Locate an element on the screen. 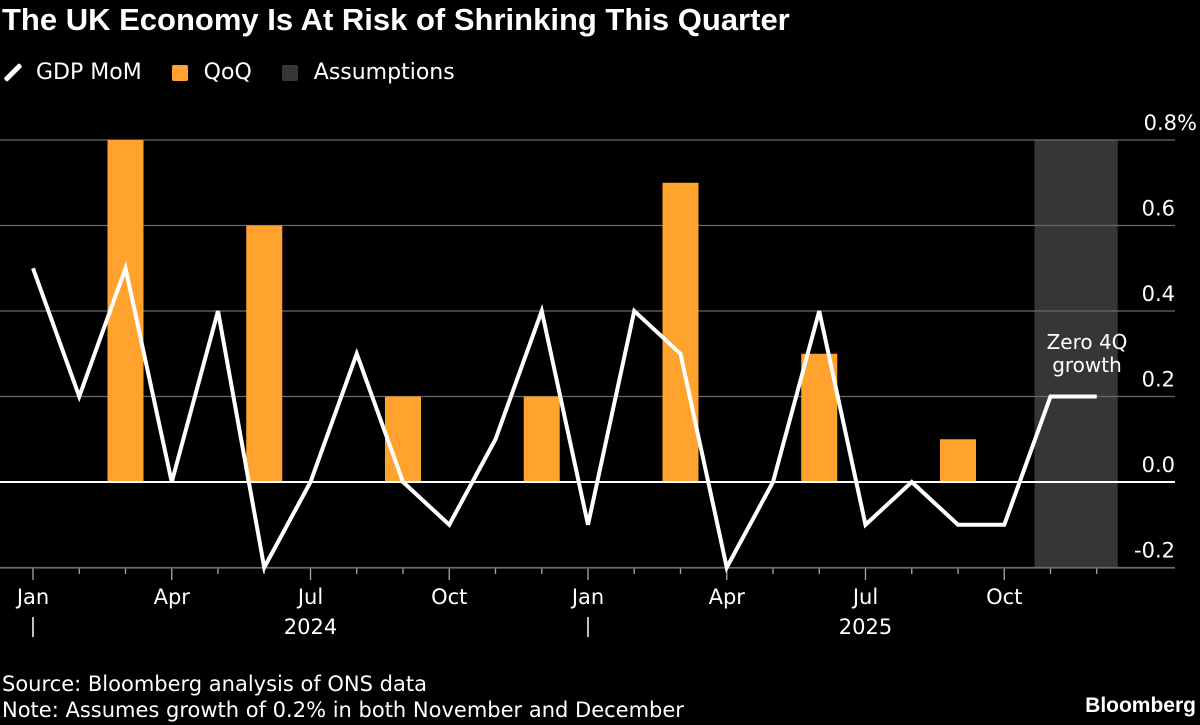 The width and height of the screenshot is (1200, 725). legend-item-assumptions: Assumptions is located at coordinates (368, 72).